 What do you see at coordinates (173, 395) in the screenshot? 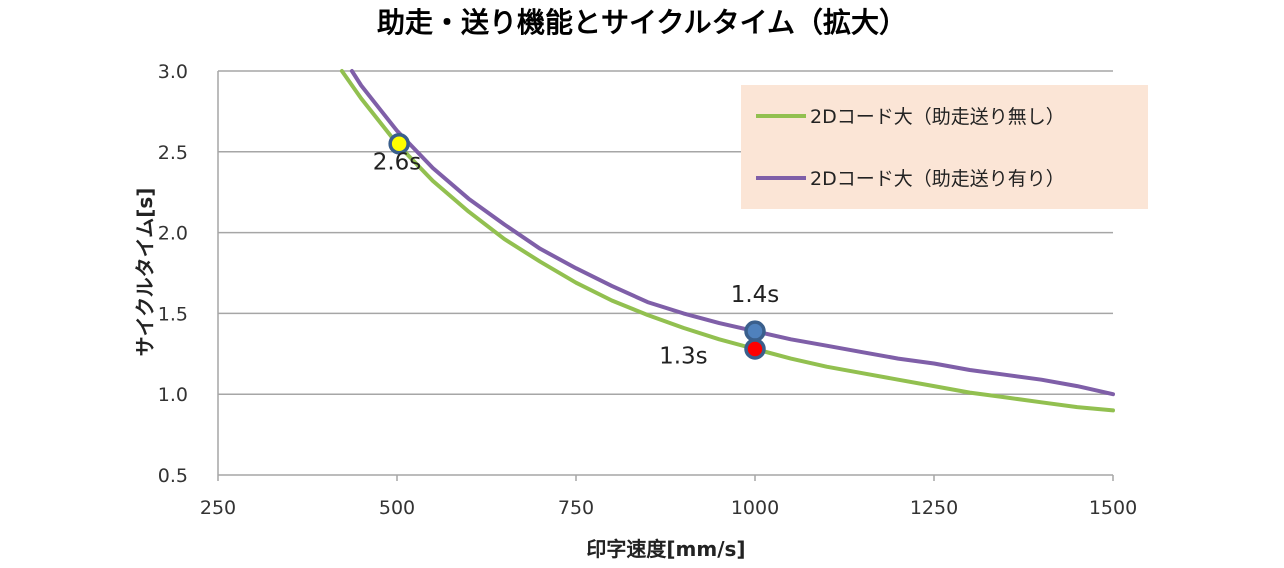
I see `y-tick-label: 1.0` at bounding box center [173, 395].